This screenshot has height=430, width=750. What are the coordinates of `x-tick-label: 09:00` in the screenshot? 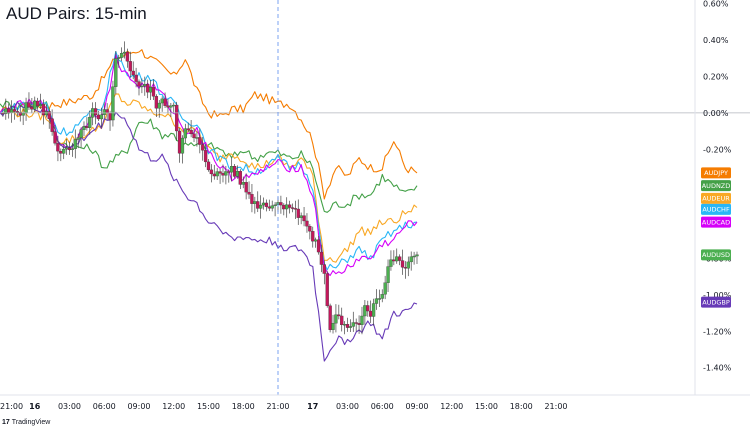 It's located at (416, 406).